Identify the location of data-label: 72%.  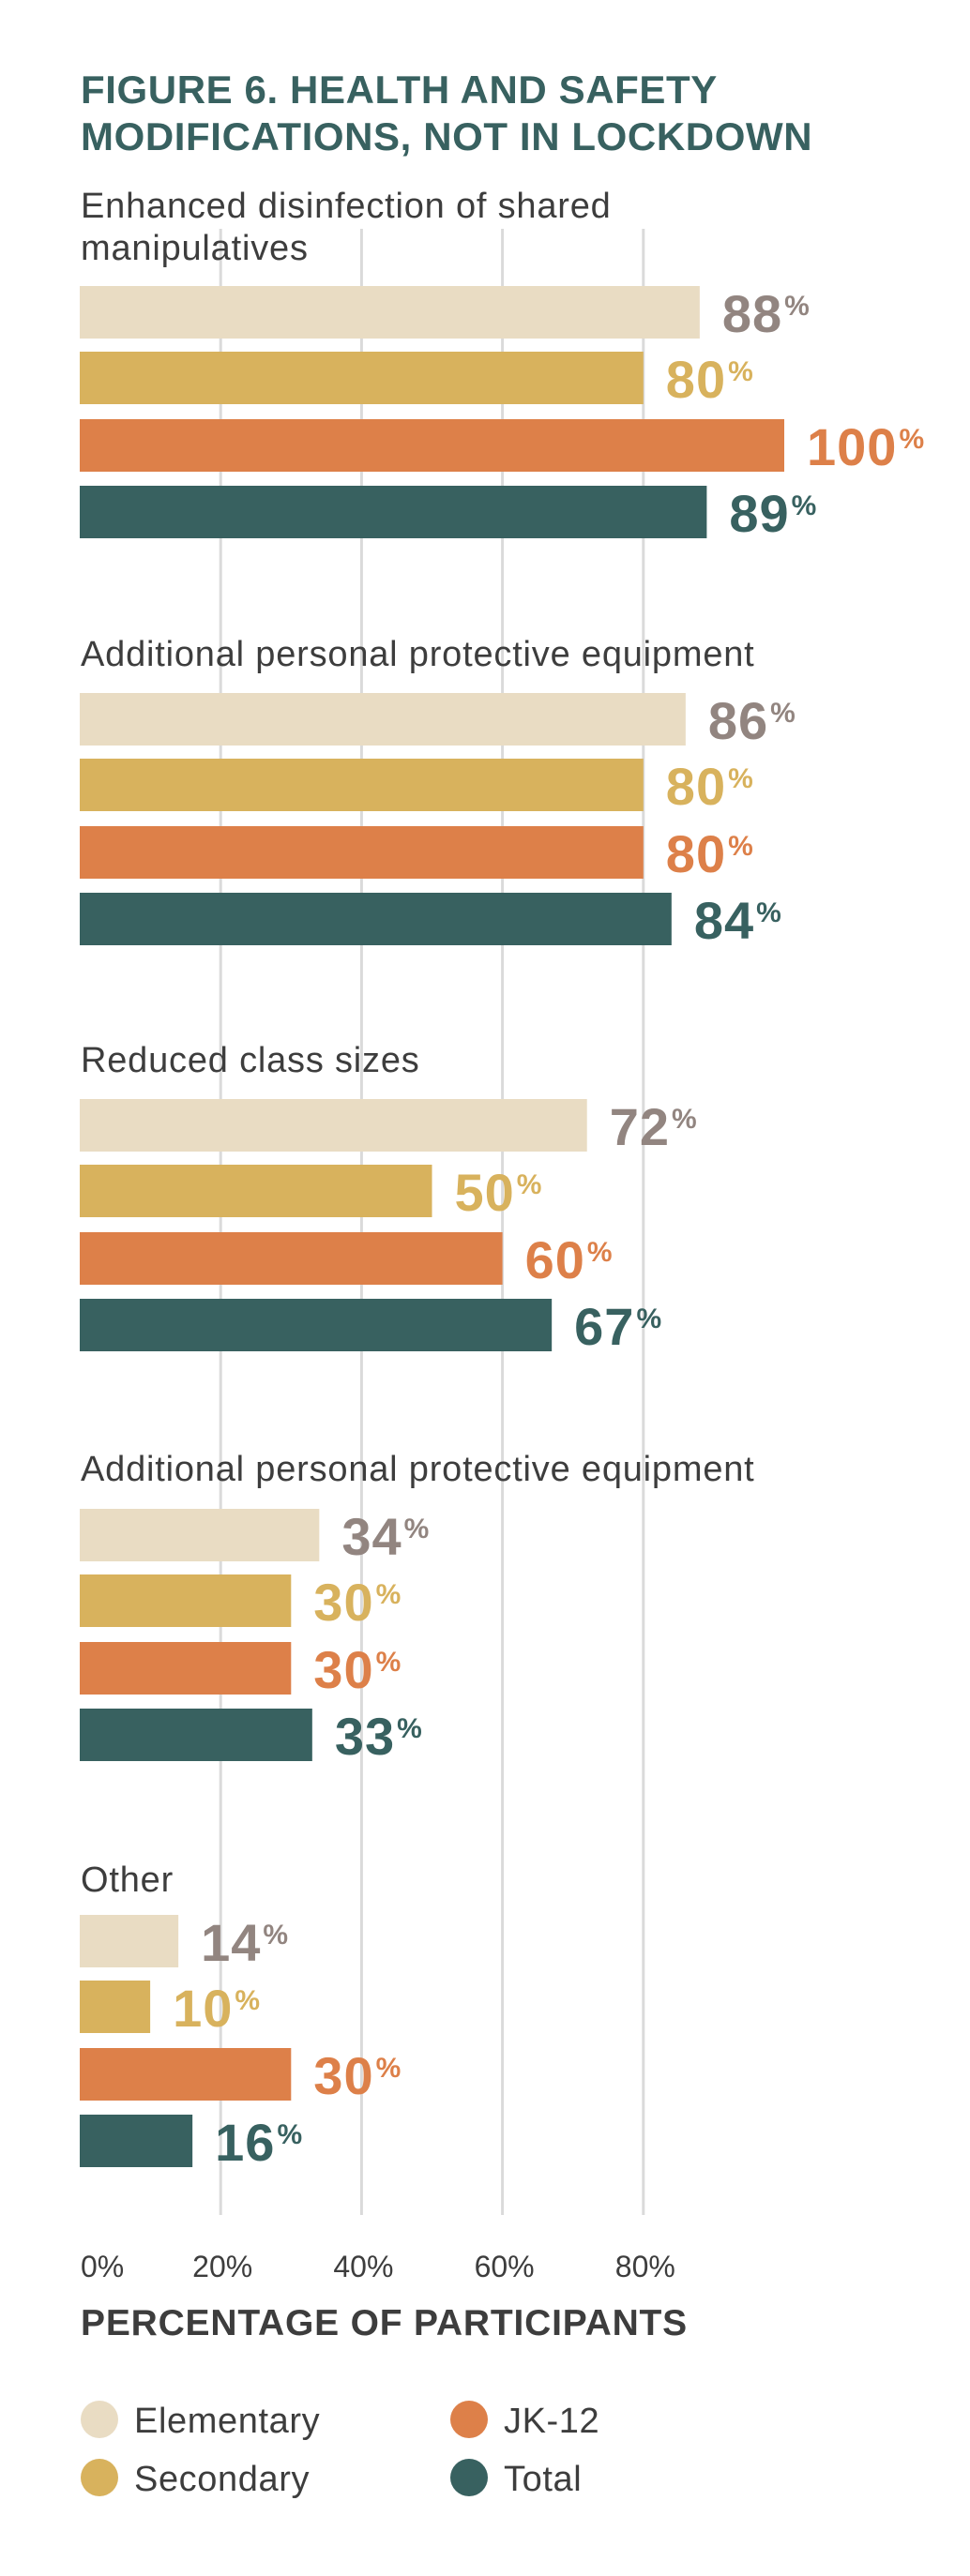
(653, 1126).